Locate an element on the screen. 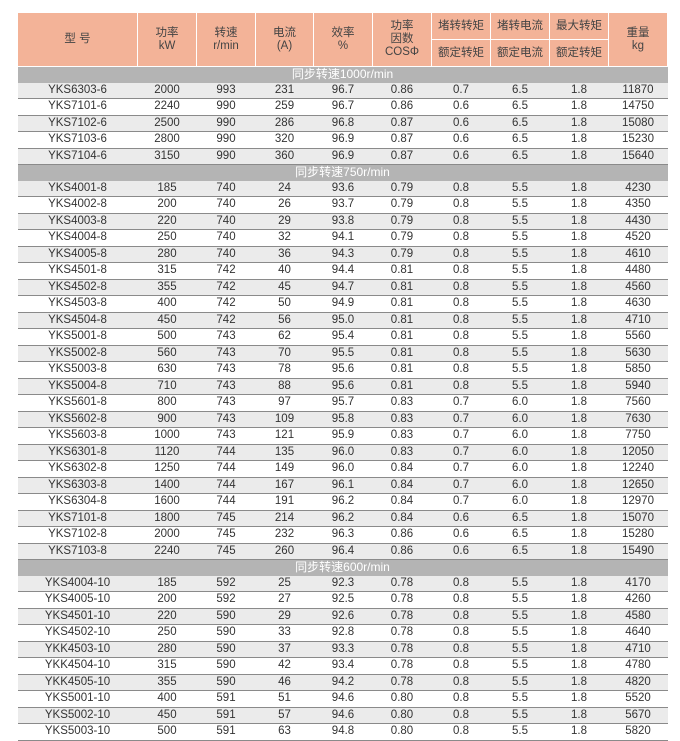 Image resolution: width=680 pixels, height=741 pixels. table-cell: 96.2 is located at coordinates (343, 518).